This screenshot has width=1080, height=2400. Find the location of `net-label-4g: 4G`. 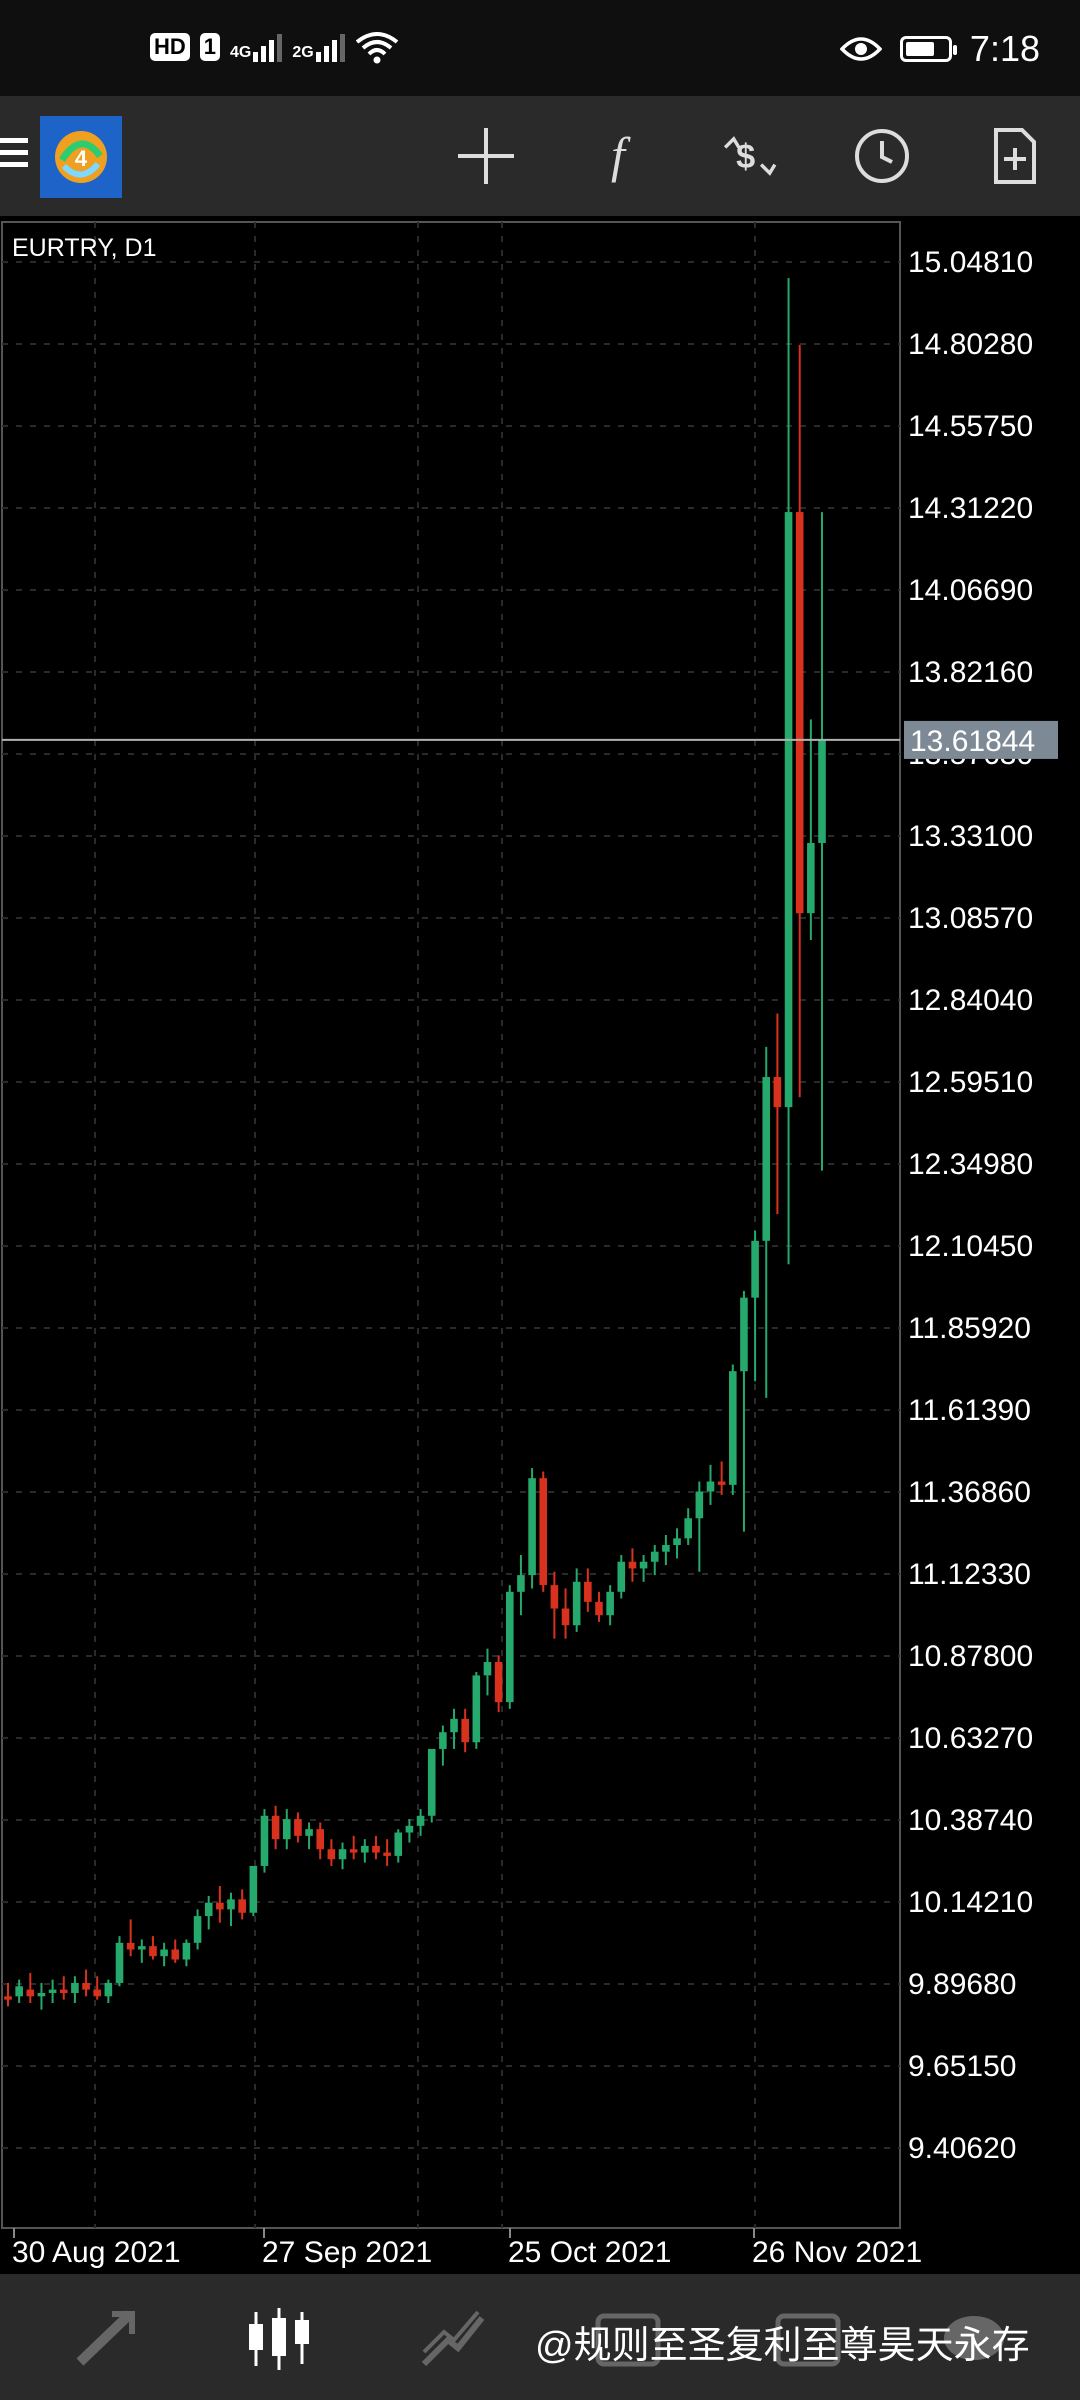

net-label-4g: 4G is located at coordinates (241, 52).